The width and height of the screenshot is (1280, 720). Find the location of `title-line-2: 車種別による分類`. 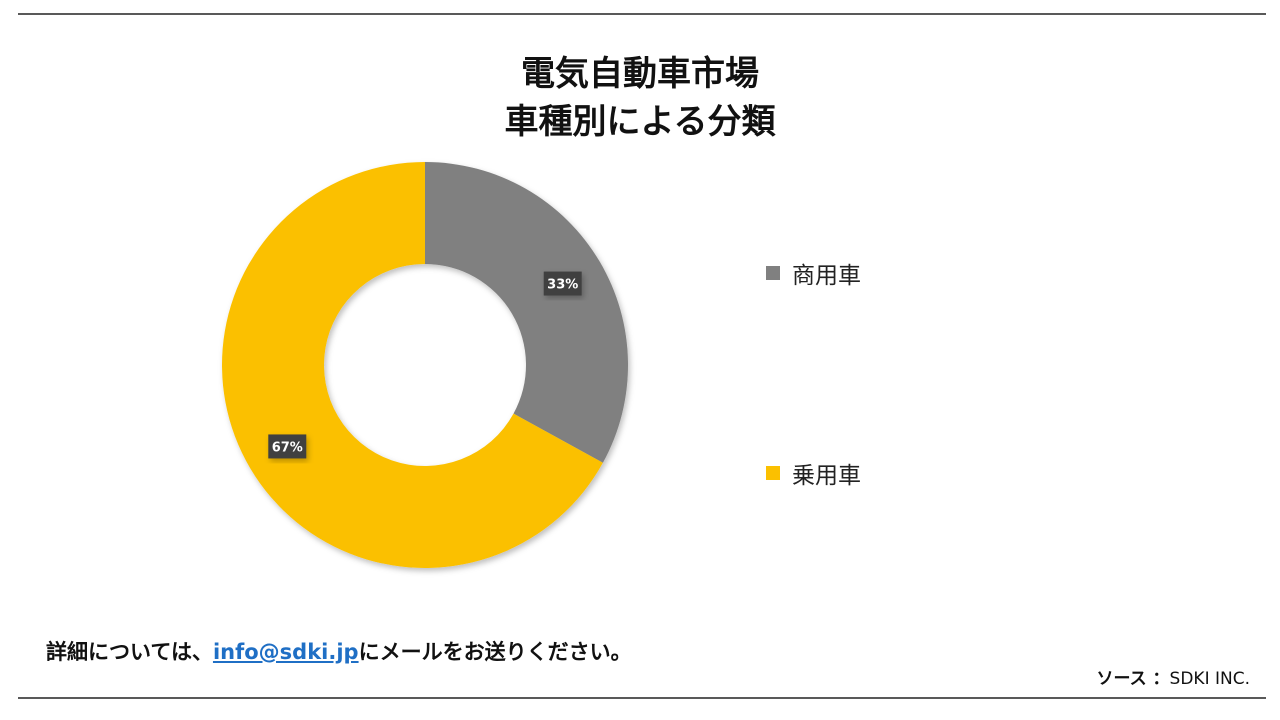

title-line-2: 車種別による分類 is located at coordinates (640, 122).